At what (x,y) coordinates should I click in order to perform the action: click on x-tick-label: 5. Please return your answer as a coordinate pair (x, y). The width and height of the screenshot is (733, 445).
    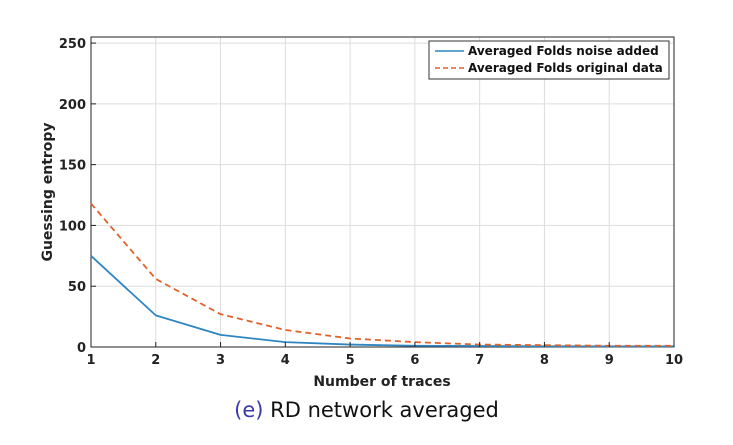
    Looking at the image, I should click on (350, 360).